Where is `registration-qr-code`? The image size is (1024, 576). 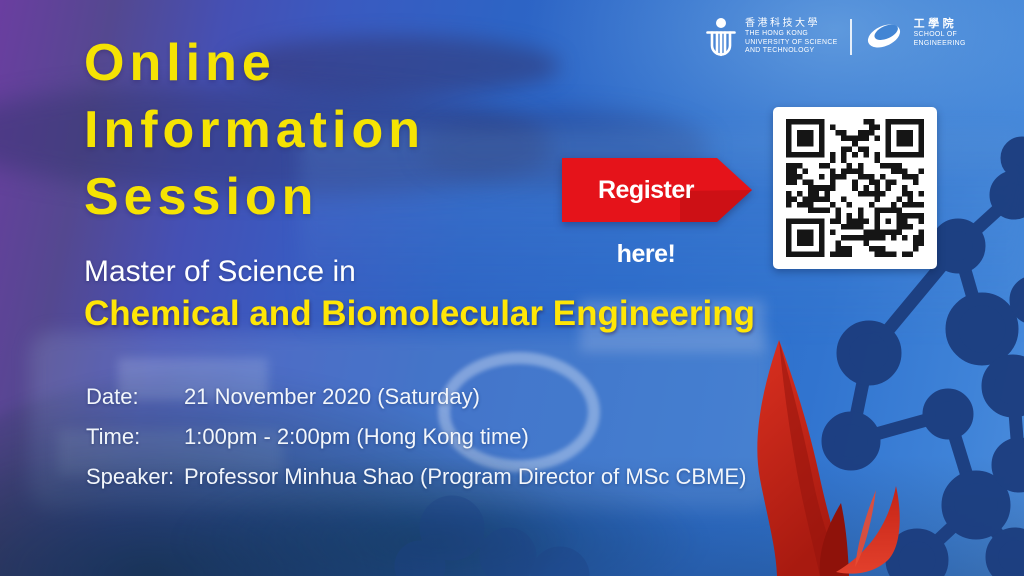
registration-qr-code is located at coordinates (855, 188).